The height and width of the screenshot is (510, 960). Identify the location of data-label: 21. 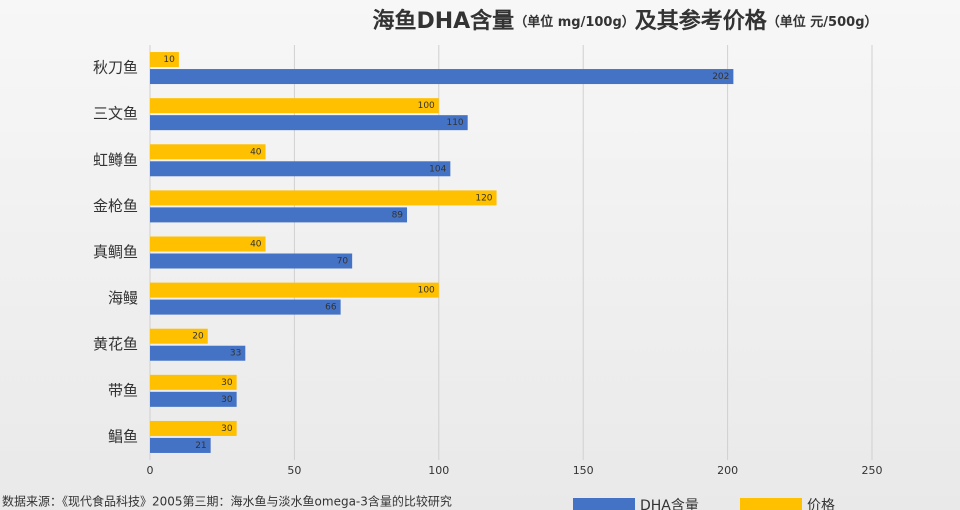
(200, 446).